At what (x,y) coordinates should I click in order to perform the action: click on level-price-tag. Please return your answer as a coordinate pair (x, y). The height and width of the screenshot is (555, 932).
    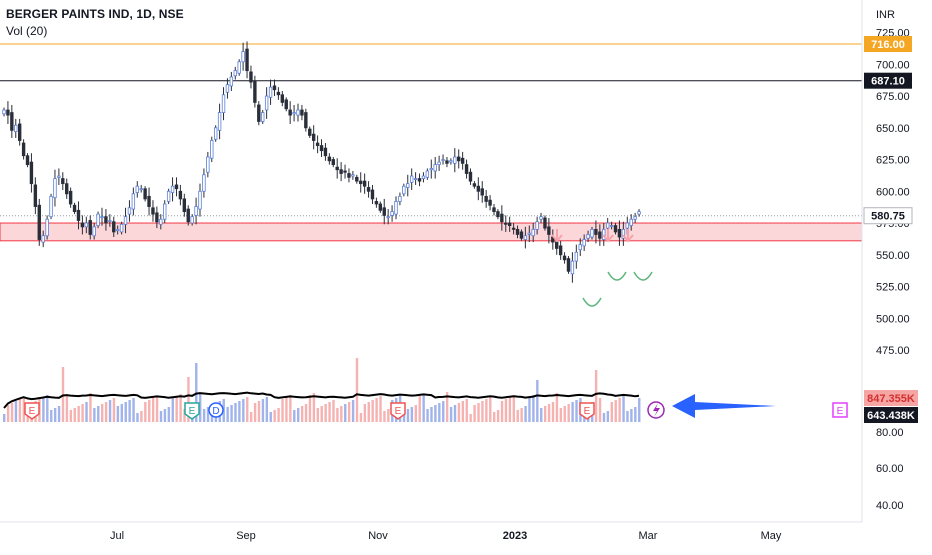
    Looking at the image, I should click on (888, 80).